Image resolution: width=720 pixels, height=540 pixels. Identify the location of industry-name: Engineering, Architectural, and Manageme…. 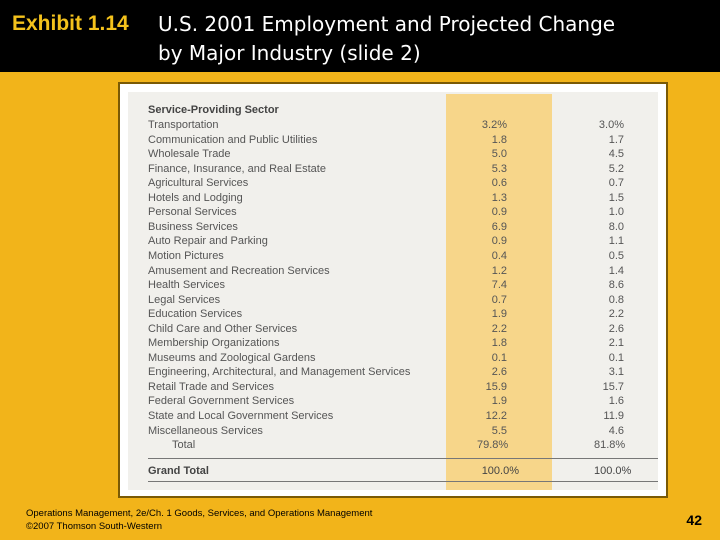
(279, 372).